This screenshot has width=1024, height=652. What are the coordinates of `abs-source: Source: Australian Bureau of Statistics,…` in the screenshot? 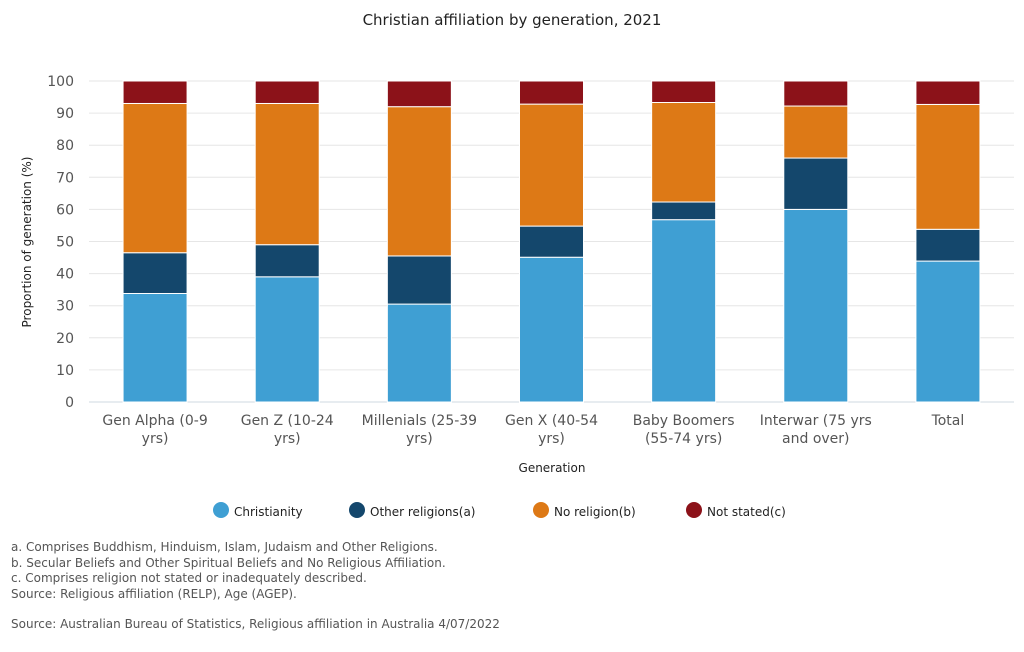 It's located at (255, 624).